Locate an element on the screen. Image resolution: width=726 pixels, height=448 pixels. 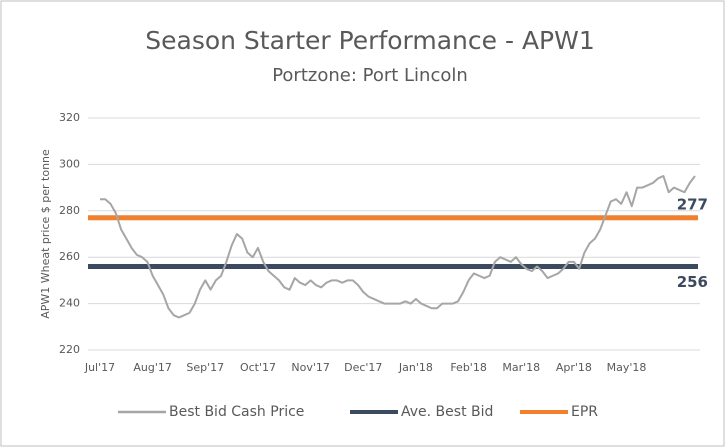
legend-label: Best Bid Cash Price is located at coordinates (236, 412).